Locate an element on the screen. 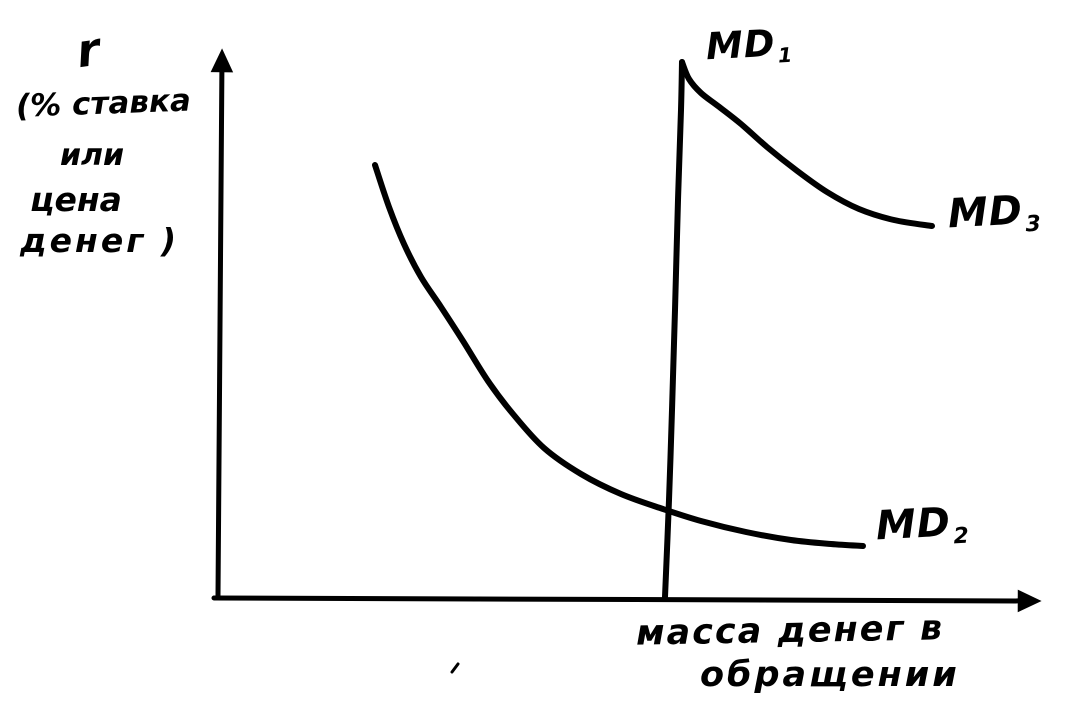  curve-label-md3-base: MD is located at coordinates (985, 212).